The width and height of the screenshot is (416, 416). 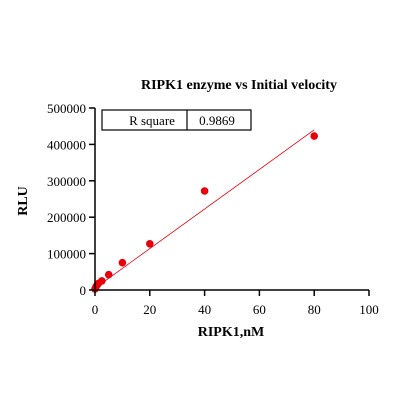 What do you see at coordinates (204, 309) in the screenshot?
I see `x-tick-label: 40` at bounding box center [204, 309].